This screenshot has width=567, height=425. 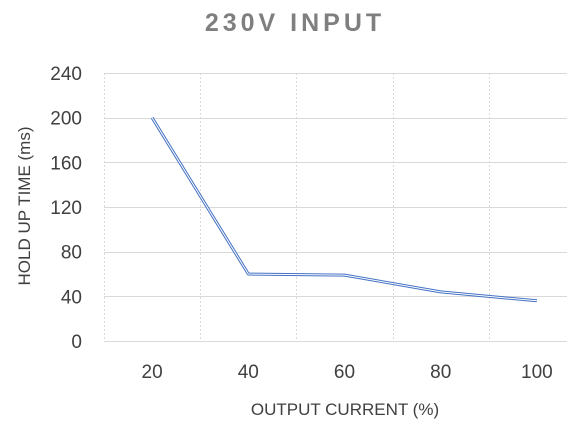 I want to click on x-axis-label: OUTPUT CURRENT (%), so click(x=345, y=409).